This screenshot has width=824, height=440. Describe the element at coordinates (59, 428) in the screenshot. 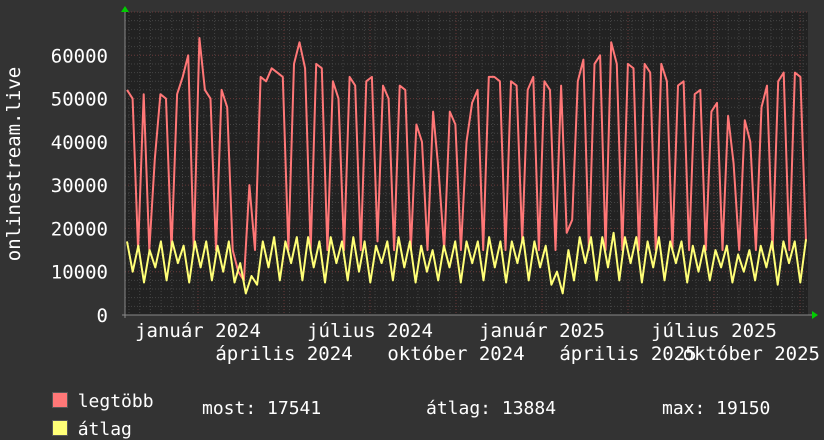

I see `legend-swatch-avg` at that location.